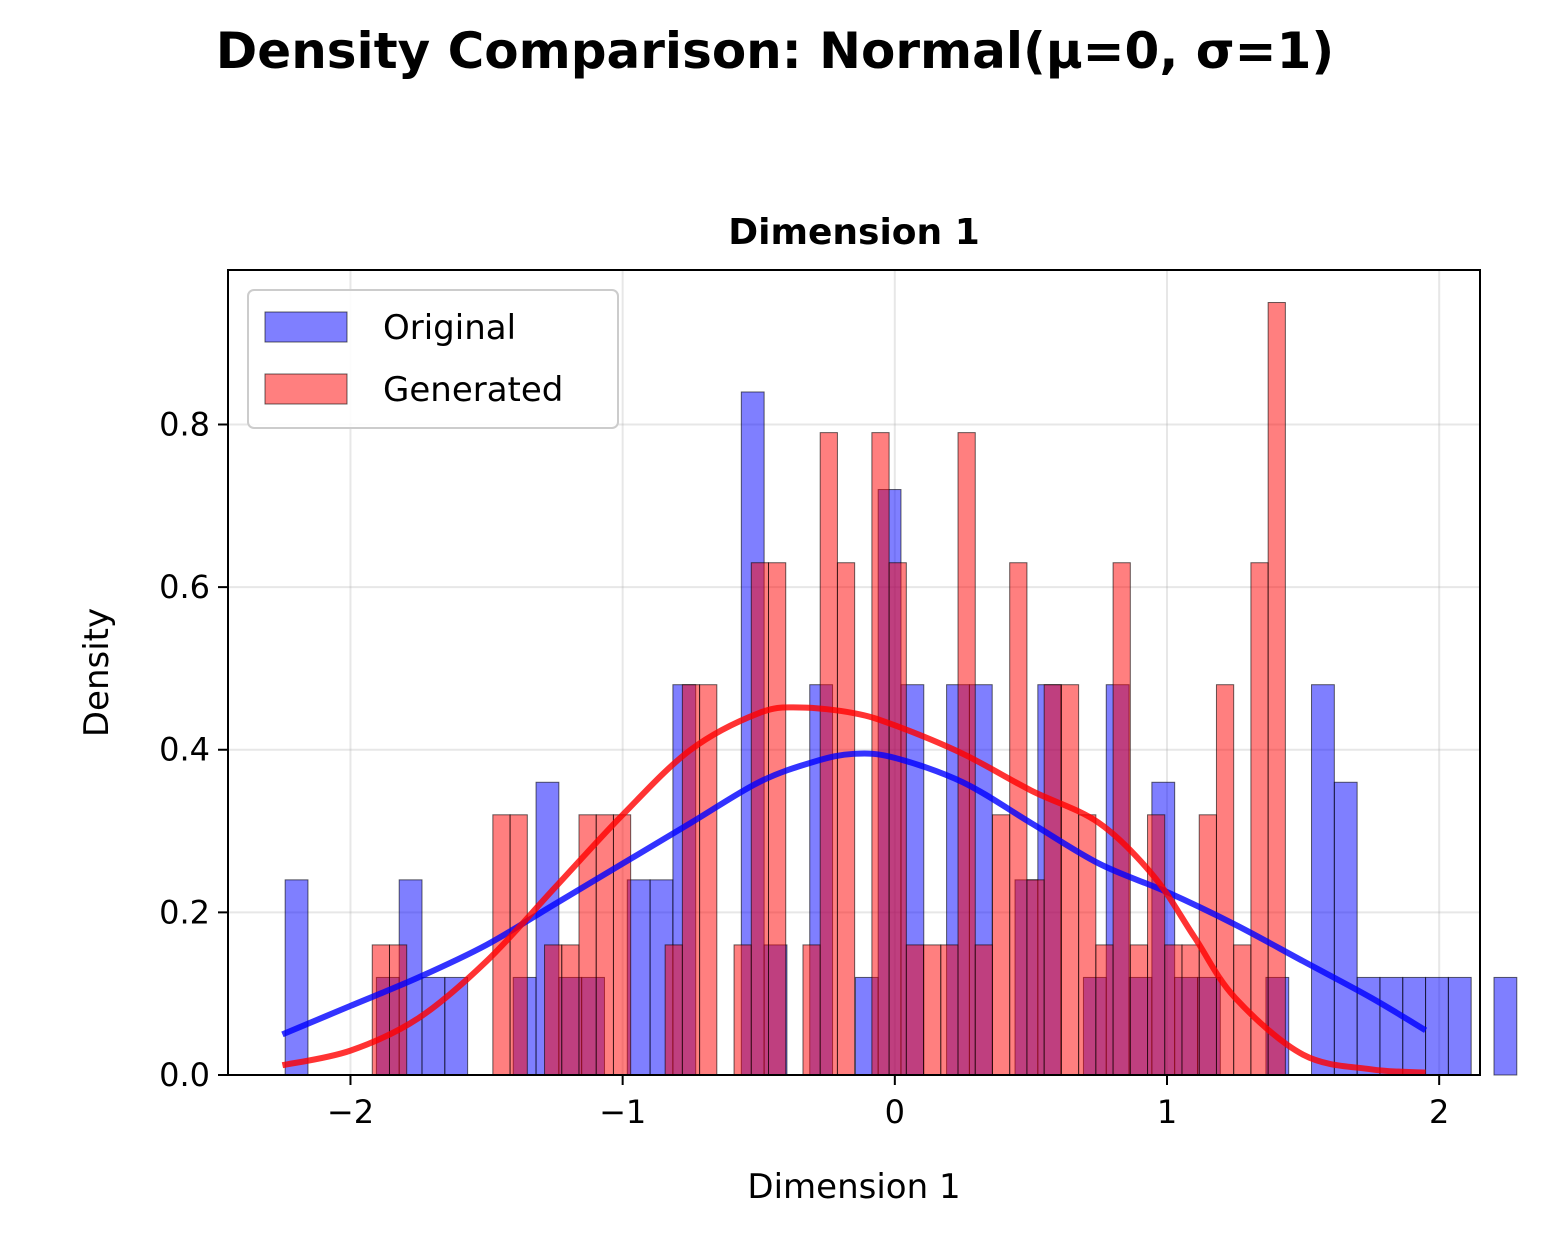 This screenshot has width=1550, height=1238. I want to click on legend-swatch-original, so click(306, 327).